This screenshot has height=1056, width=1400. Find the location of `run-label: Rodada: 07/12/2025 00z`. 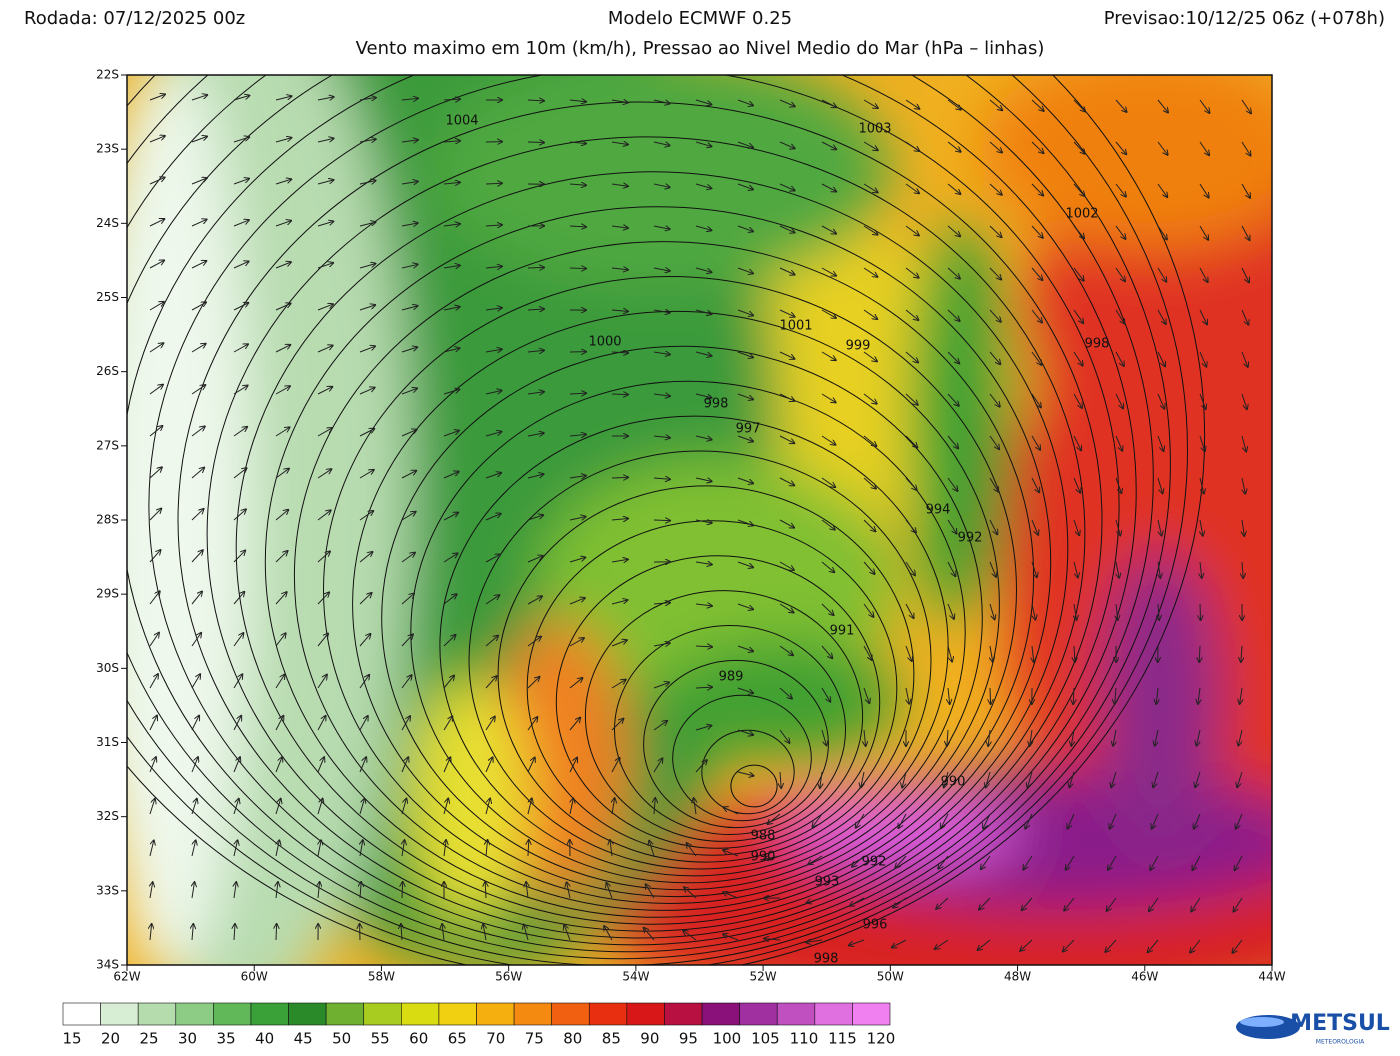

run-label: Rodada: 07/12/2025 00z is located at coordinates (134, 18).